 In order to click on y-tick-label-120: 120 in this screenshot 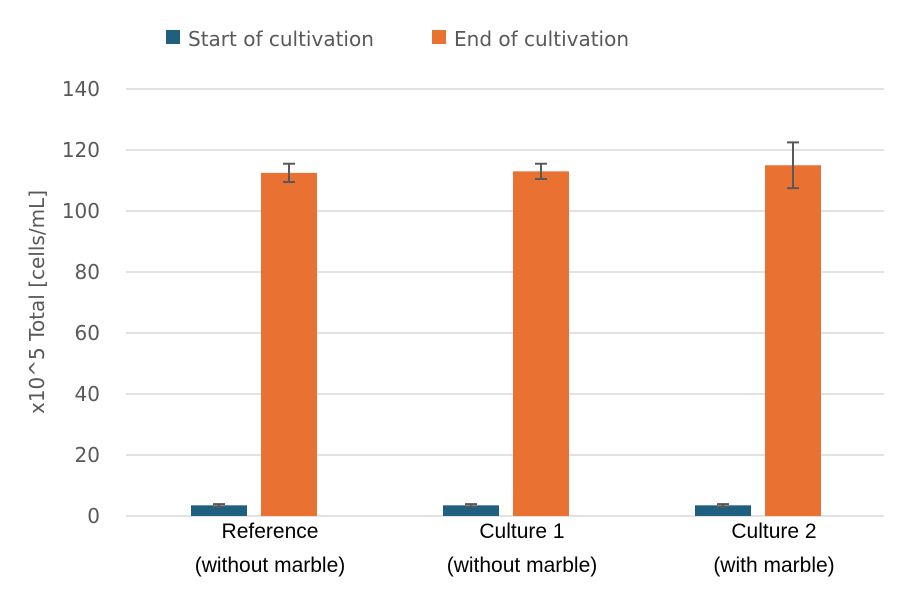, I will do `click(81, 150)`.